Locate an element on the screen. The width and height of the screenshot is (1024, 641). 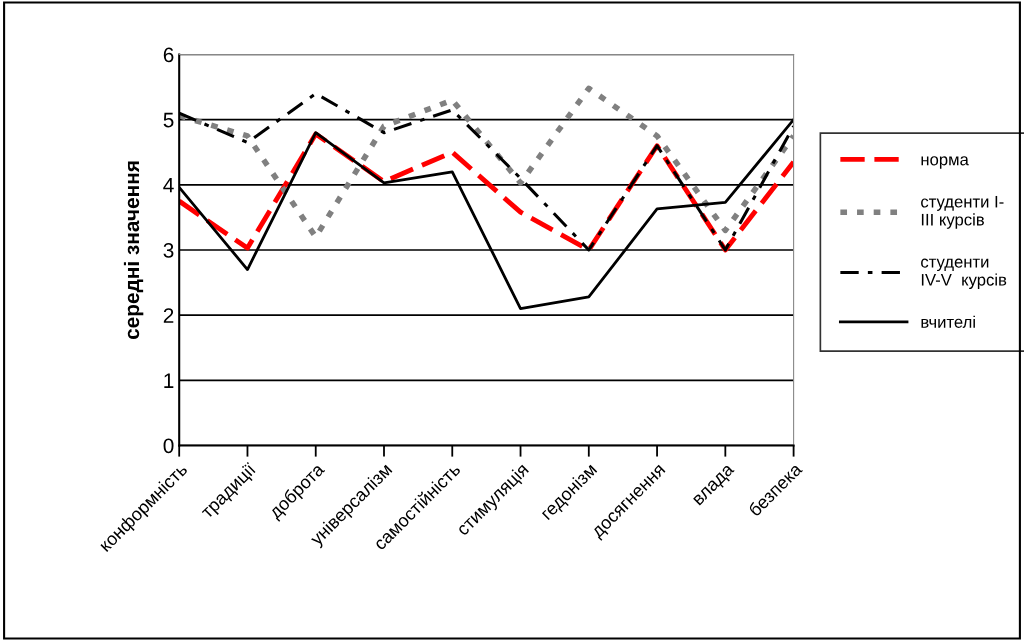
y-axis-title: середні значення is located at coordinates (133, 250).